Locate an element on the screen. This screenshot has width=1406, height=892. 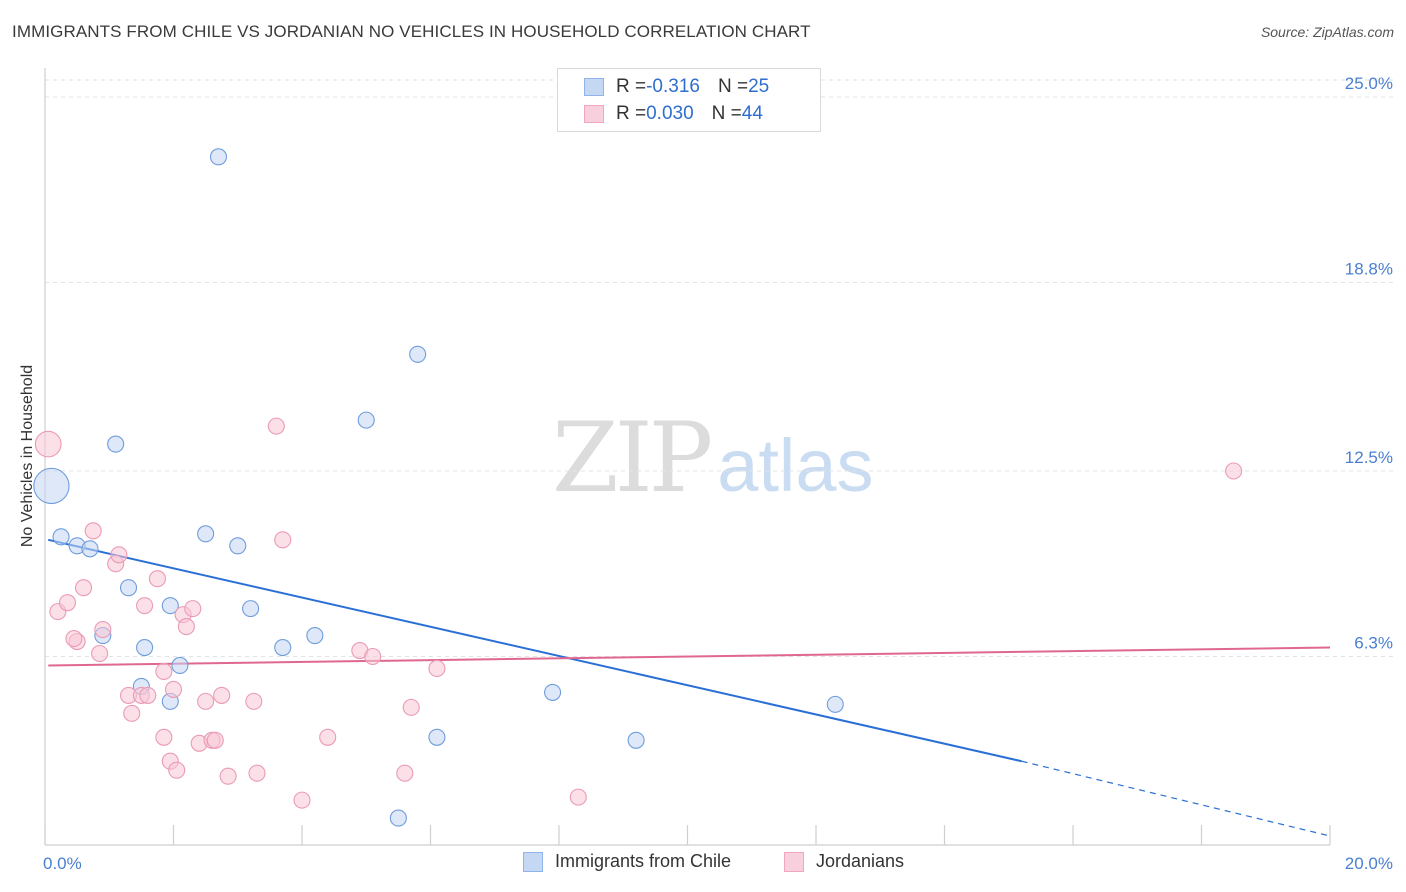
legend-label-chile: Immigrants from Chile is located at coordinates (643, 861).